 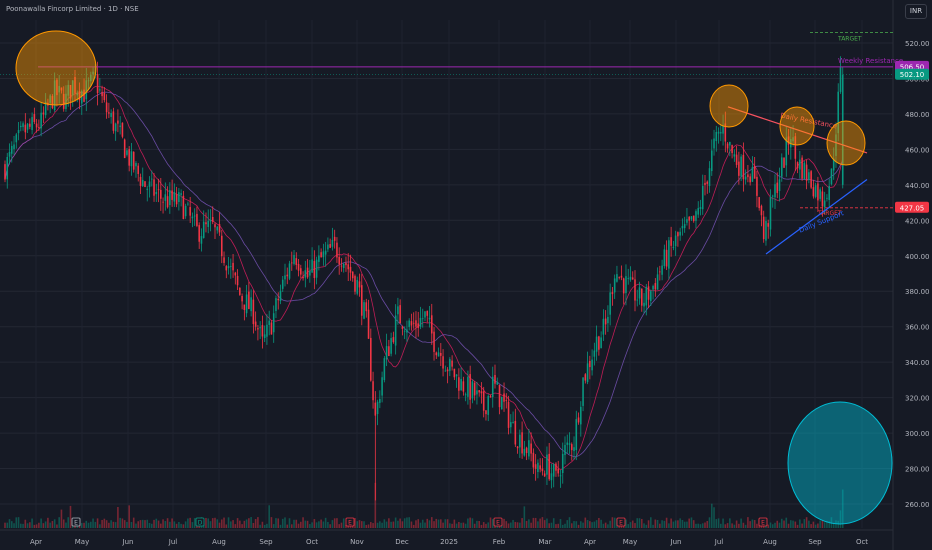 What do you see at coordinates (719, 542) in the screenshot?
I see `x-tick-label: Jul` at bounding box center [719, 542].